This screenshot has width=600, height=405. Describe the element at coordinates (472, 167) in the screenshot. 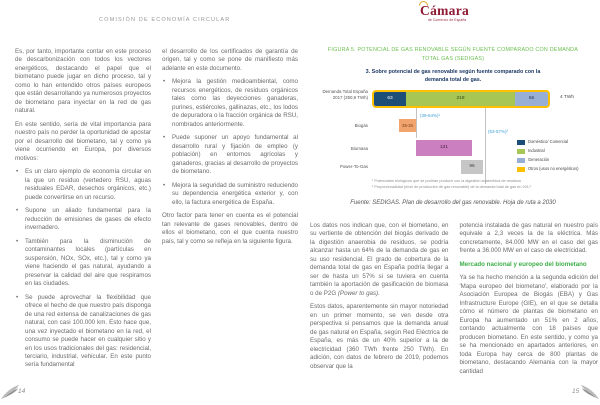

I see `power-to-gas-bar: 96` at that location.